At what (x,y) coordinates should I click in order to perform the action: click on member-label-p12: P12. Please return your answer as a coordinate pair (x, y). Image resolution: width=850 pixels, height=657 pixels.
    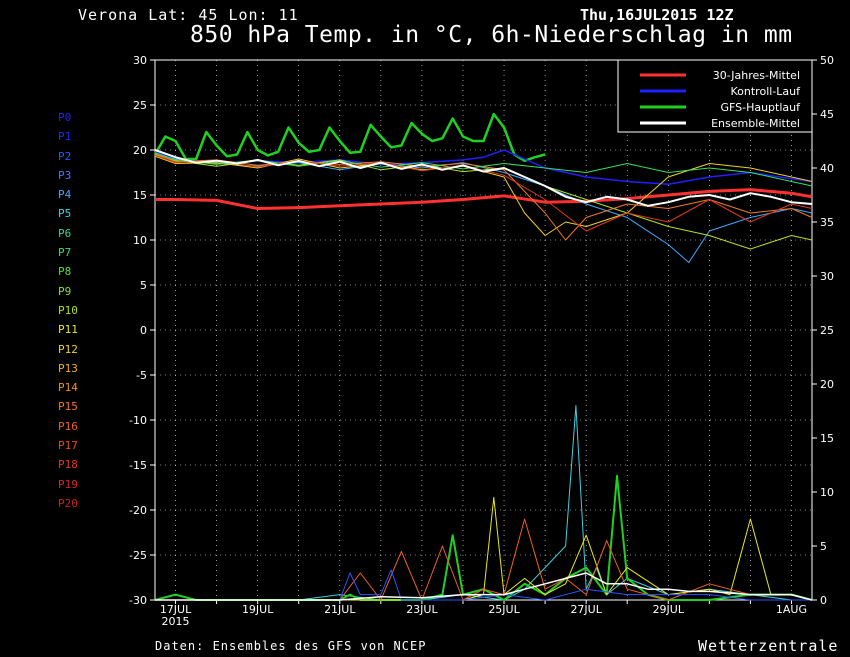
    Looking at the image, I should click on (68, 349).